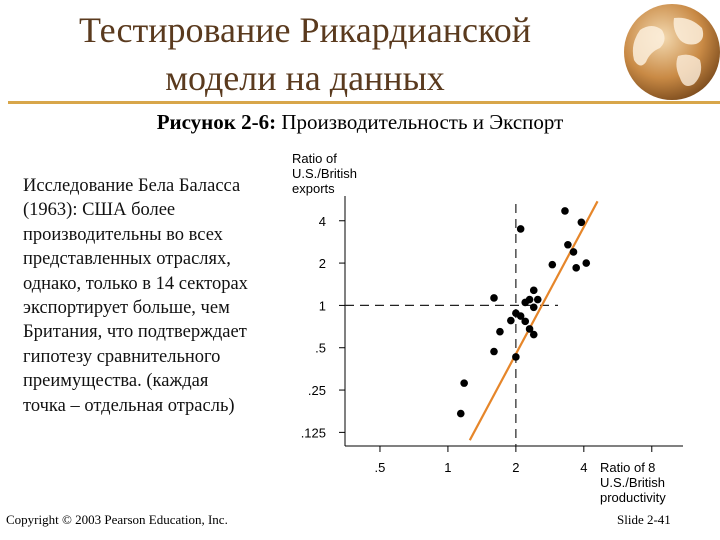  I want to click on x-tick-label: 4, so click(583, 467).